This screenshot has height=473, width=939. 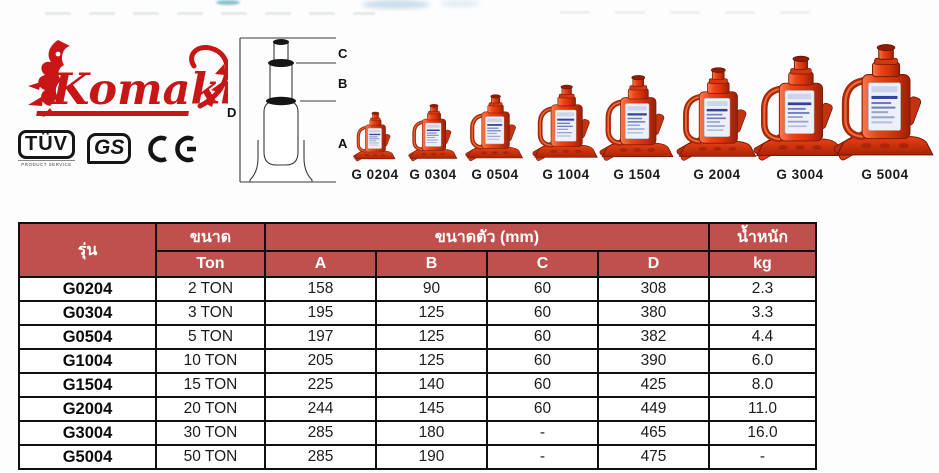 I want to click on cell-ton: 20 TON, so click(x=210, y=409).